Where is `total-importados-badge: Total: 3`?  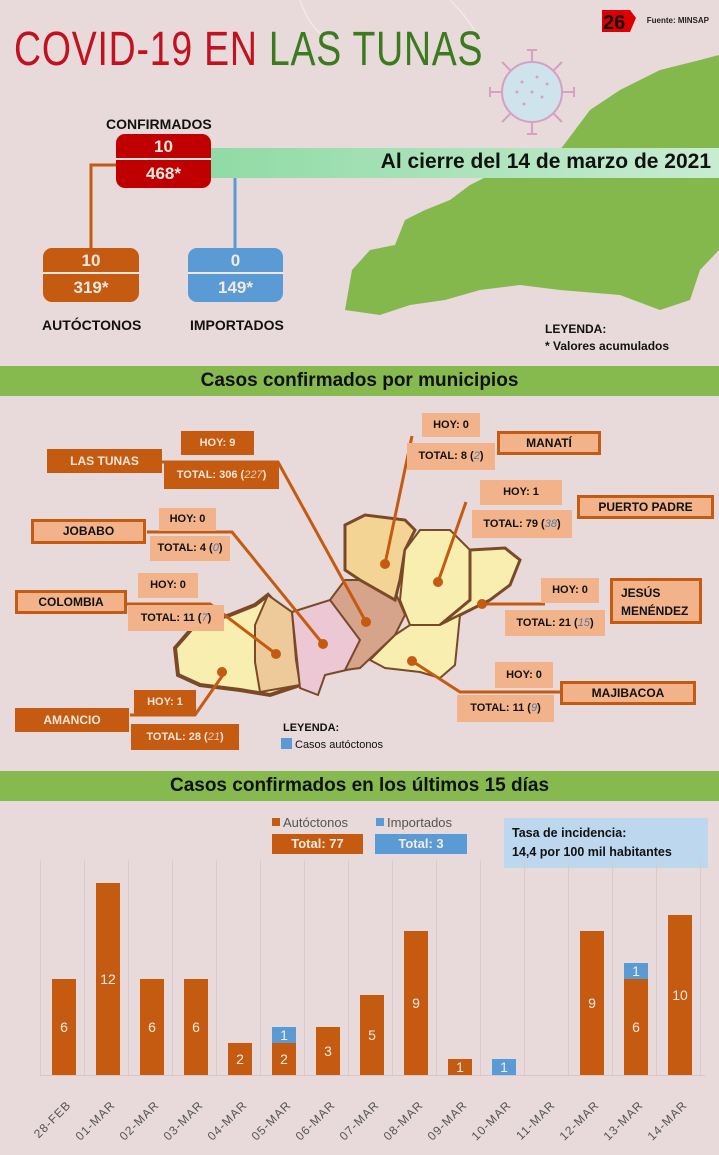
total-importados-badge: Total: 3 is located at coordinates (421, 844).